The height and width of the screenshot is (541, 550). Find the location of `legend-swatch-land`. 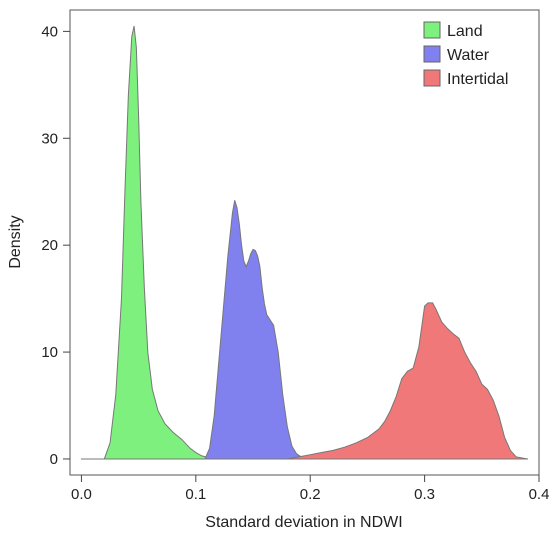

legend-swatch-land is located at coordinates (432, 30).